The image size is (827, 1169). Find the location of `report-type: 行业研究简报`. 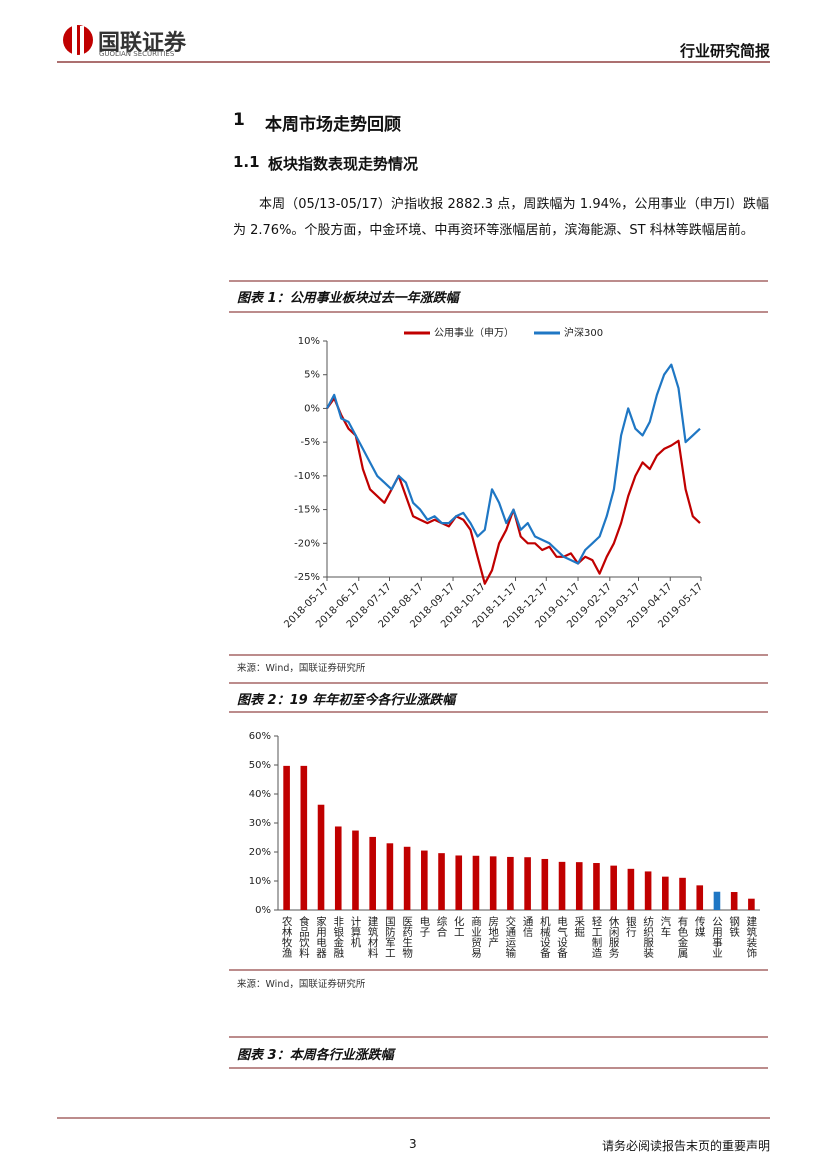

report-type: 行业研究简报 is located at coordinates (724, 51).